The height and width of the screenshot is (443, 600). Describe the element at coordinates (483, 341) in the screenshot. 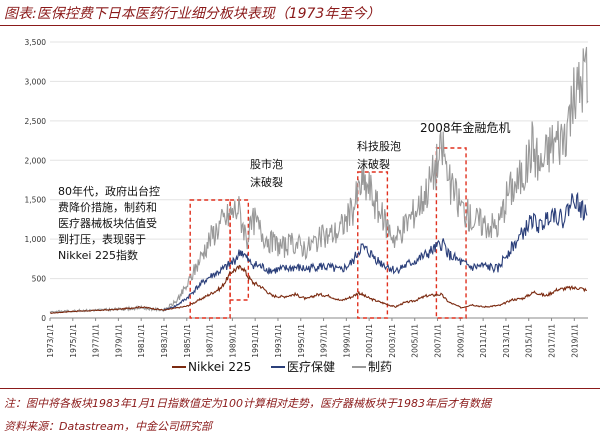

I see `x-tick-label: 2011/1/1` at that location.